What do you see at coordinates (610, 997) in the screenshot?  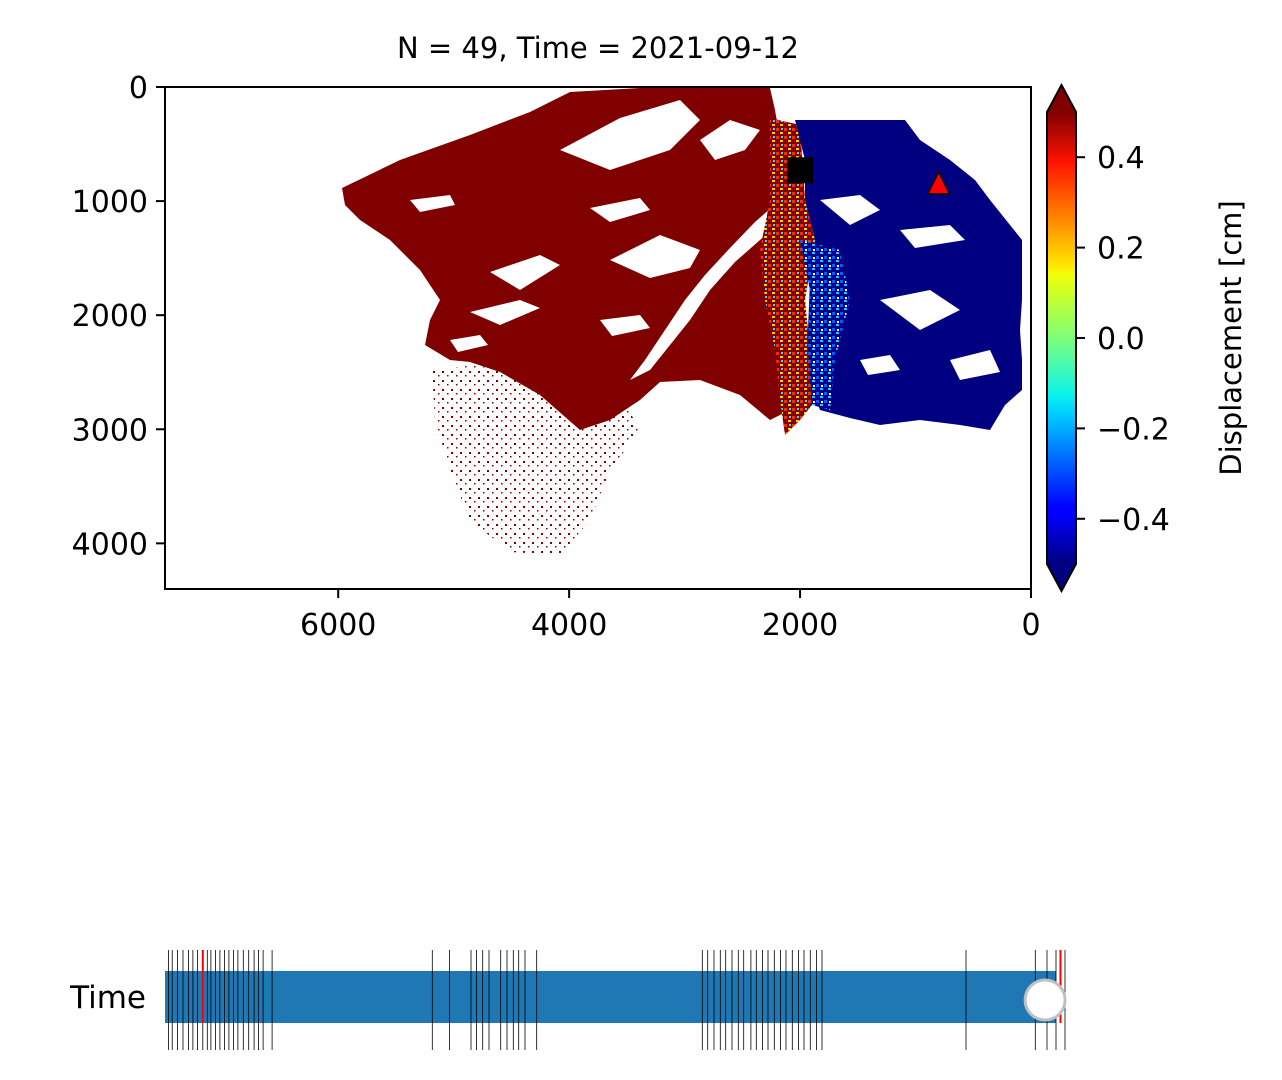 I see `slider-track` at bounding box center [610, 997].